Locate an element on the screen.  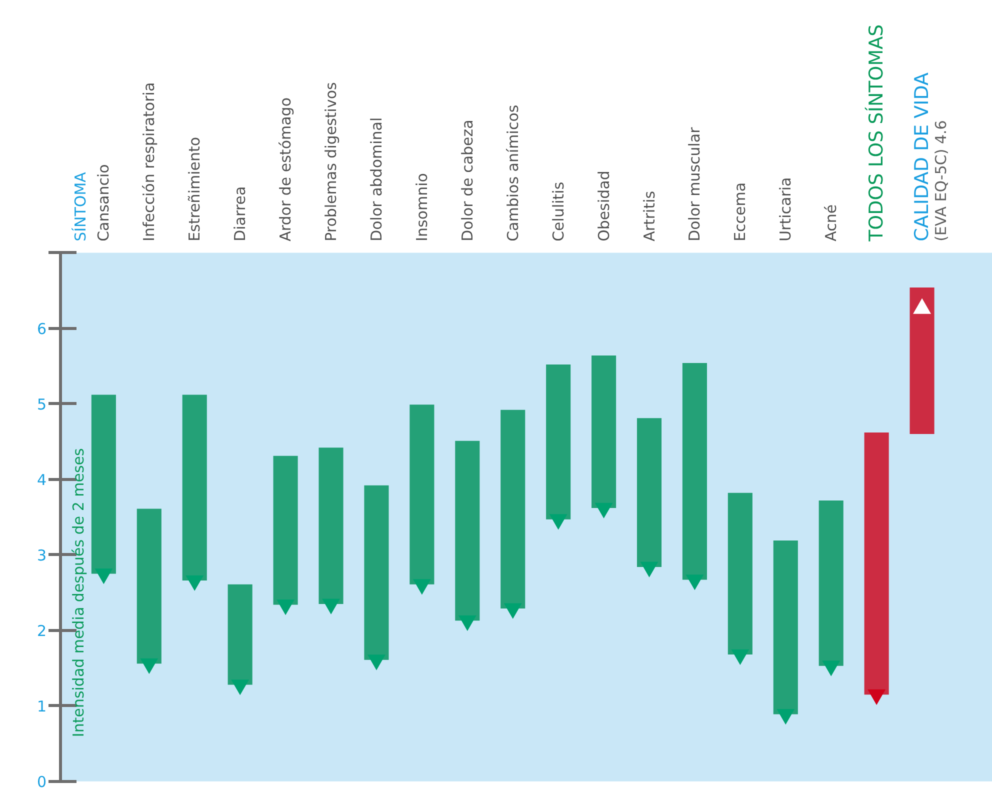
y-tick-label: 1 is located at coordinates (41, 706).